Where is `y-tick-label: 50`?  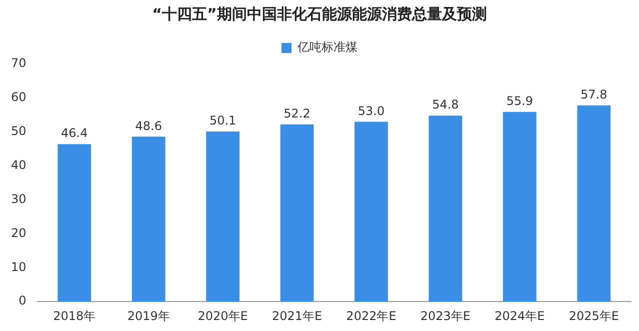
y-tick-label: 50 is located at coordinates (18, 131).